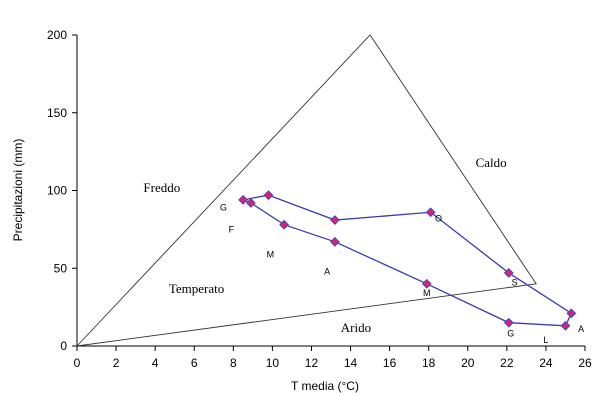  What do you see at coordinates (545, 340) in the screenshot?
I see `month-label: L` at bounding box center [545, 340].